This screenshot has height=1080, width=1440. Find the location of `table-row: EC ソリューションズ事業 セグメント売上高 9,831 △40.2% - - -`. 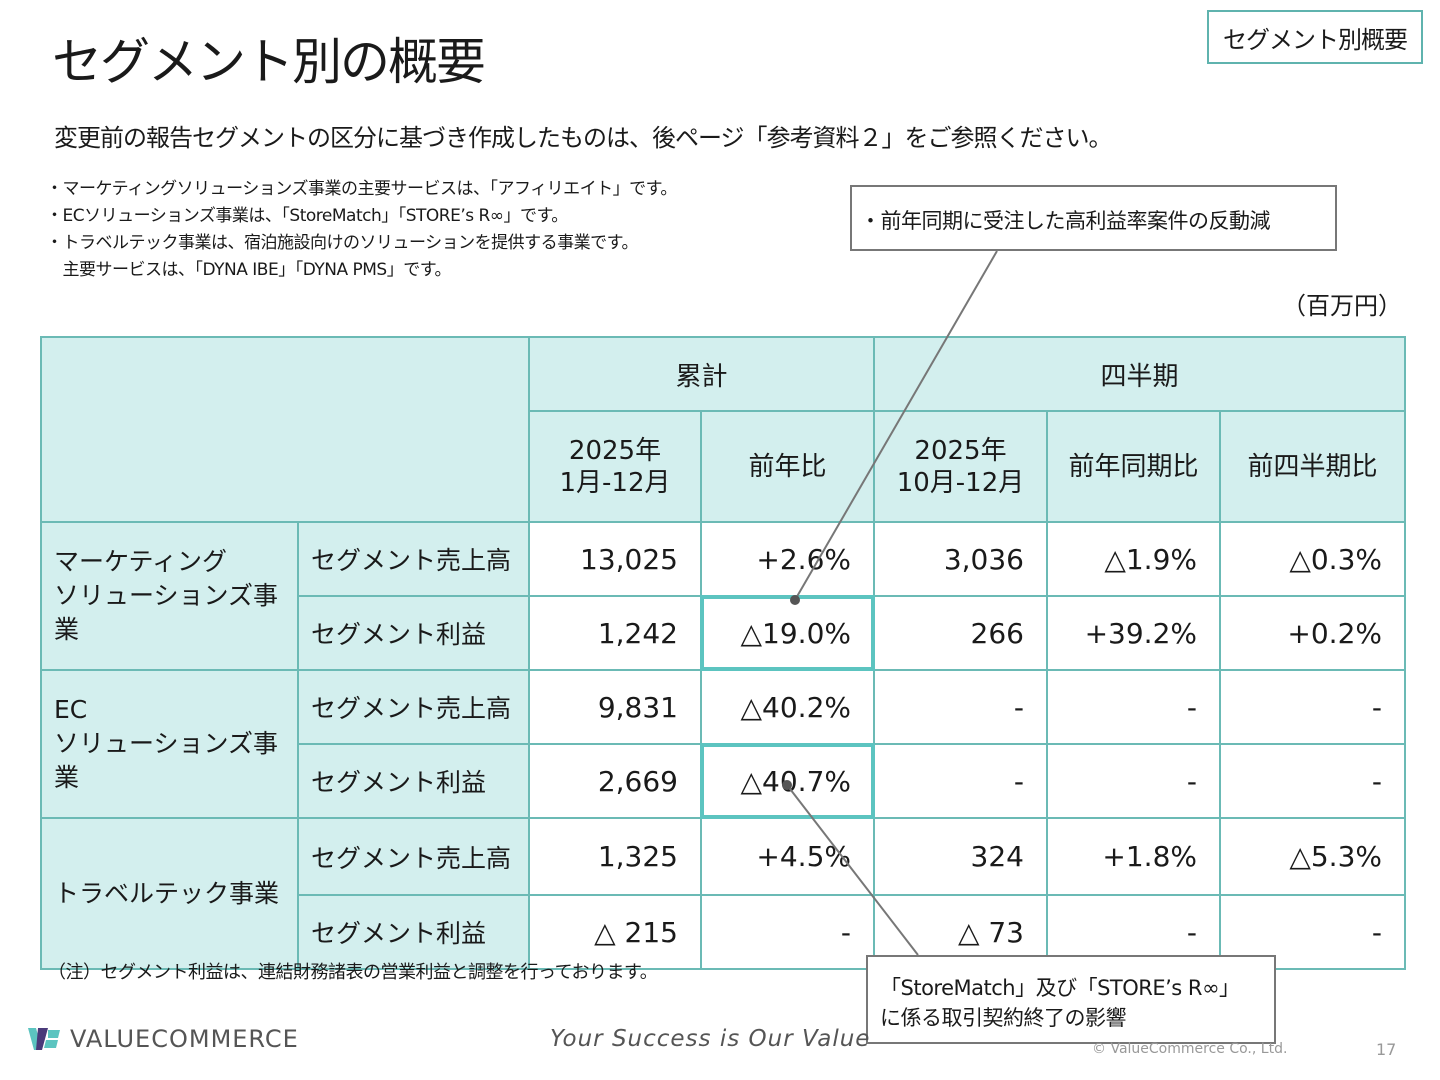

table-row: EC ソリューションズ事業 セグメント売上高 9,831 △40.2% - - - is located at coordinates (723, 744).